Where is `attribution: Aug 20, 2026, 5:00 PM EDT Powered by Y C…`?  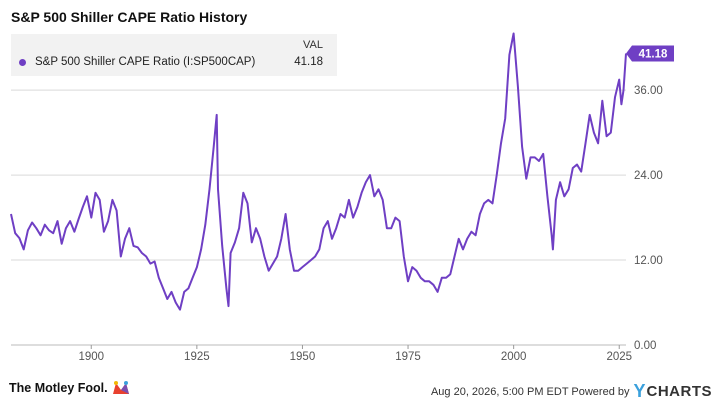 attribution: Aug 20, 2026, 5:00 PM EDT Powered by Y C… is located at coordinates (571, 391).